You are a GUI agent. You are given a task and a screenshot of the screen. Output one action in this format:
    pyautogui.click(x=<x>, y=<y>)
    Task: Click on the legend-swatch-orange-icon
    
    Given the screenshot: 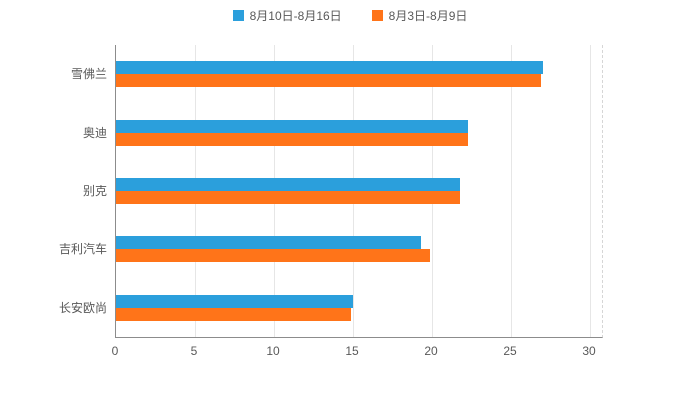 What is the action you would take?
    pyautogui.click(x=377, y=15)
    